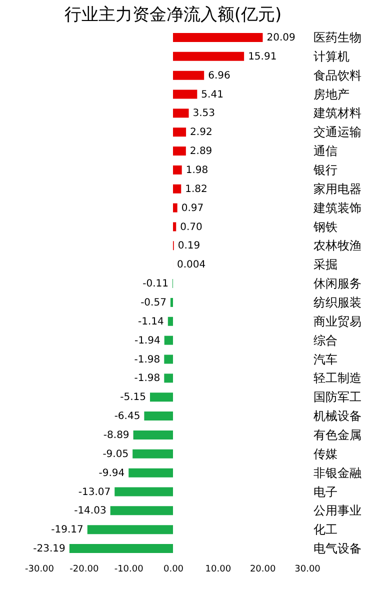 The width and height of the screenshot is (375, 605). Describe the element at coordinates (262, 56) in the screenshot. I see `data-label: 15.91` at that location.